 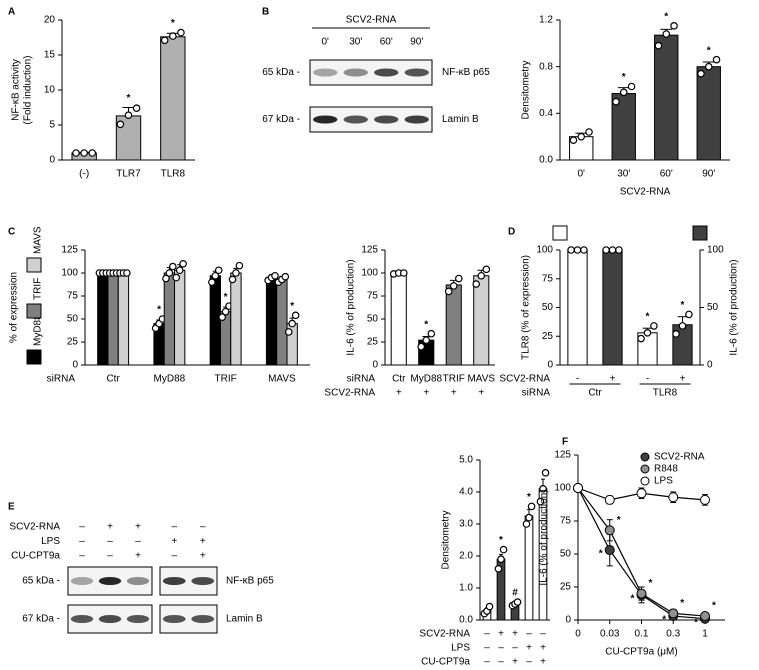 I want to click on row-label: LPS, so click(x=460, y=648).